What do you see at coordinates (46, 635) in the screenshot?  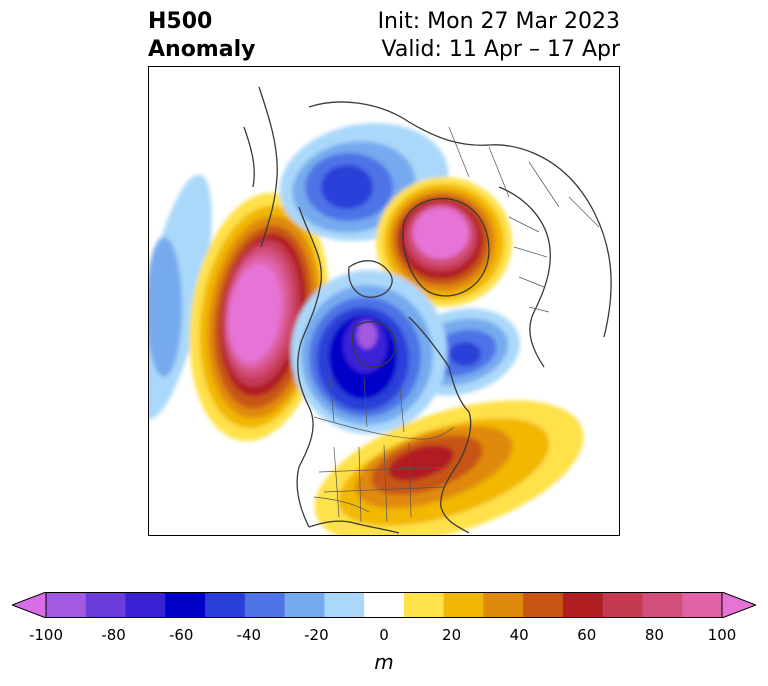 I see `colorbar-tick-label: -100` at bounding box center [46, 635].